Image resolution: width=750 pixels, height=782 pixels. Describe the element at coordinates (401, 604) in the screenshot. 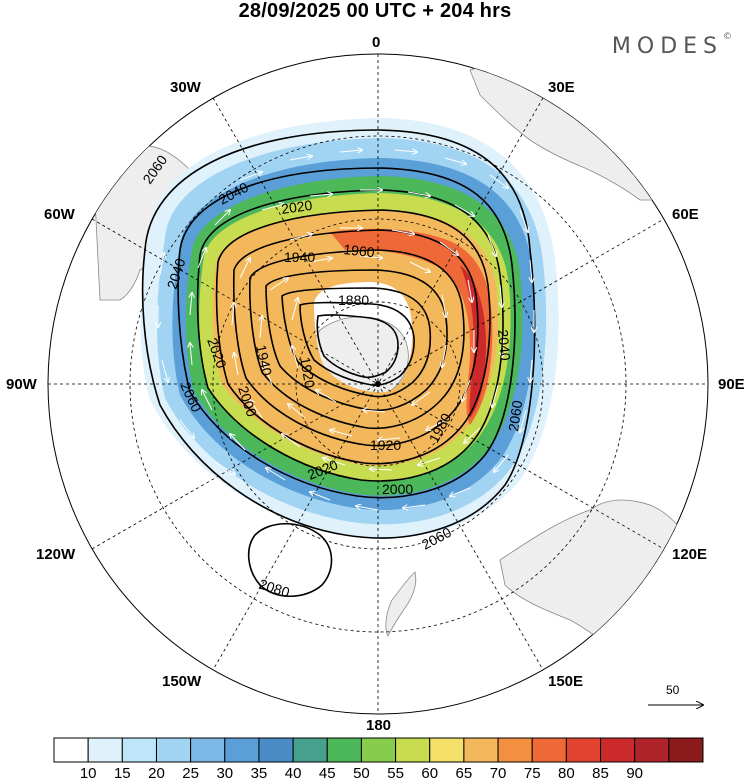

I see `new-zealand-landmass` at that location.